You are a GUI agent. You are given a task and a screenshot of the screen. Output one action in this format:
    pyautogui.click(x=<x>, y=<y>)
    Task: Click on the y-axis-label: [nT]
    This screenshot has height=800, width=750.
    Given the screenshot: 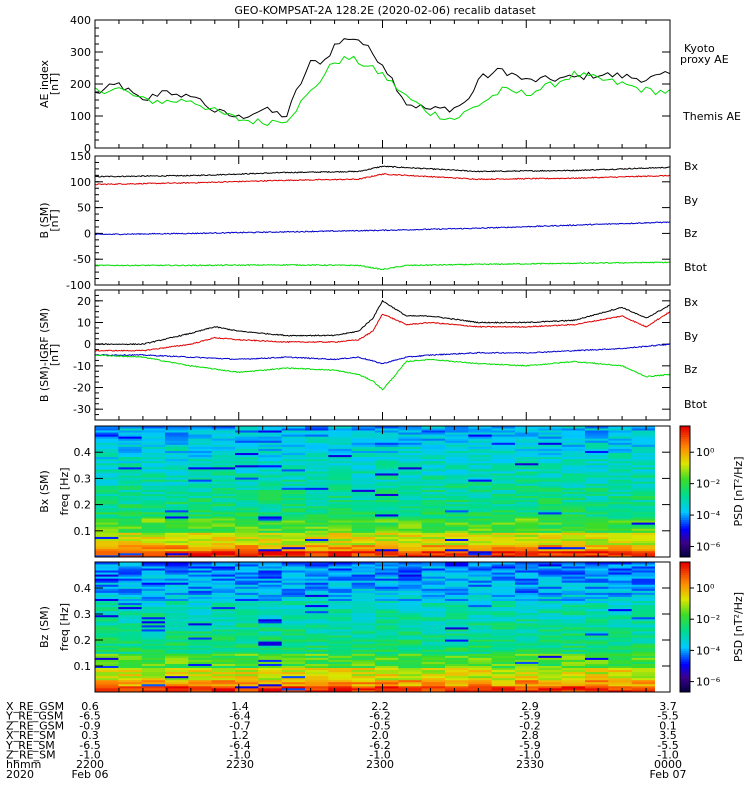 What is the action you would take?
    pyautogui.click(x=54, y=220)
    